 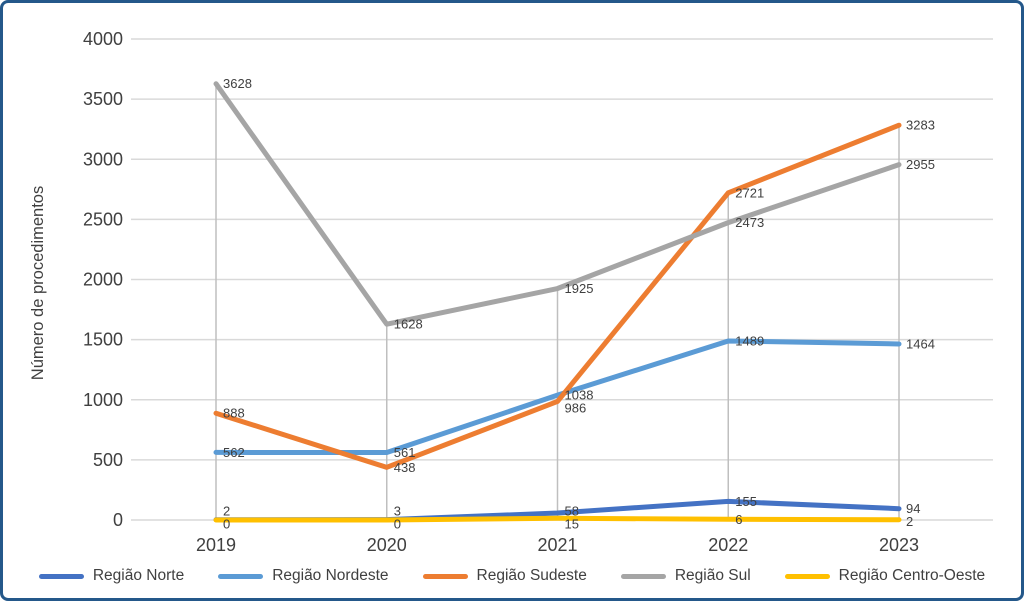 What do you see at coordinates (408, 324) in the screenshot?
I see `data-label-região-sul-2020: 1628` at bounding box center [408, 324].